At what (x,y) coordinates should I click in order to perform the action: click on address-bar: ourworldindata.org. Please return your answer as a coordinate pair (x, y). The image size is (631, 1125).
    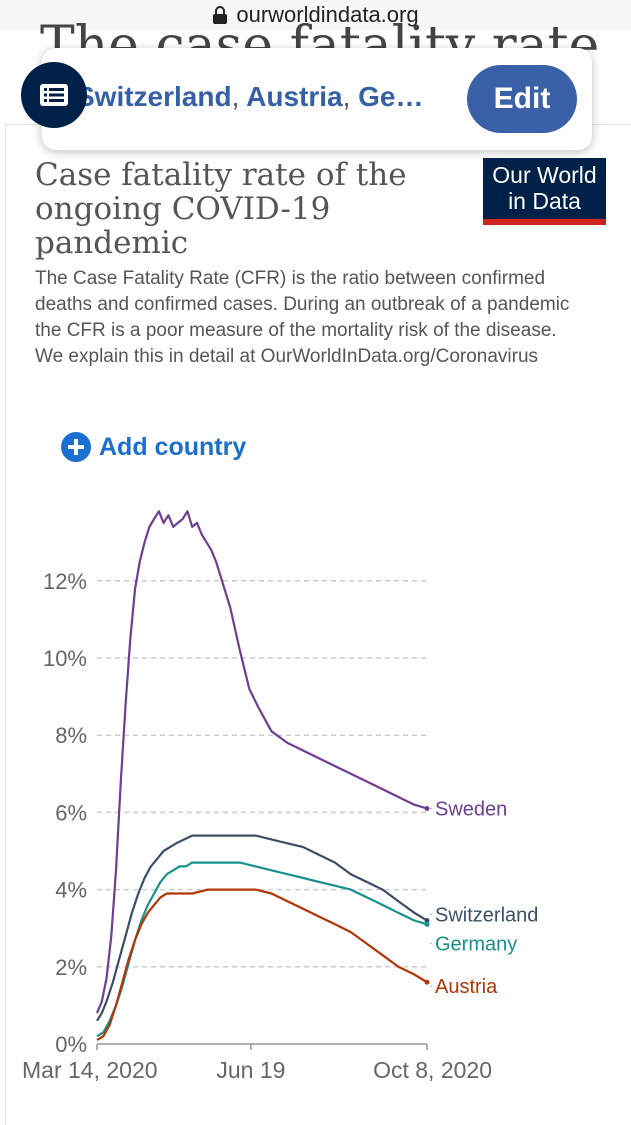
    Looking at the image, I should click on (315, 15).